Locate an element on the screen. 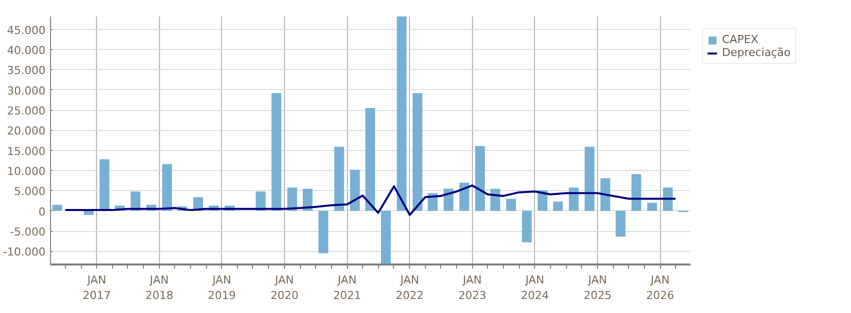 This screenshot has width=851, height=313. x-tick-label: JAN 2021 is located at coordinates (347, 288).